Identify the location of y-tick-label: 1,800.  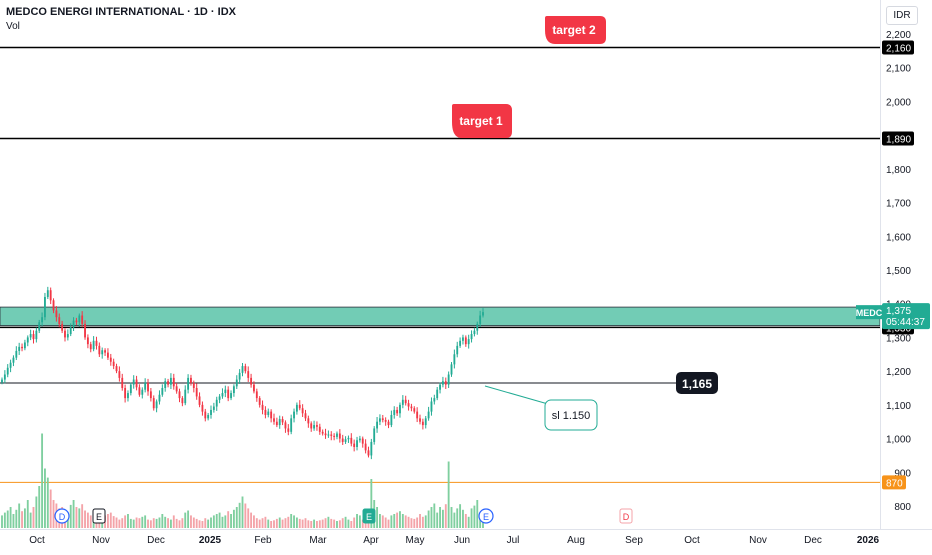
(898, 170).